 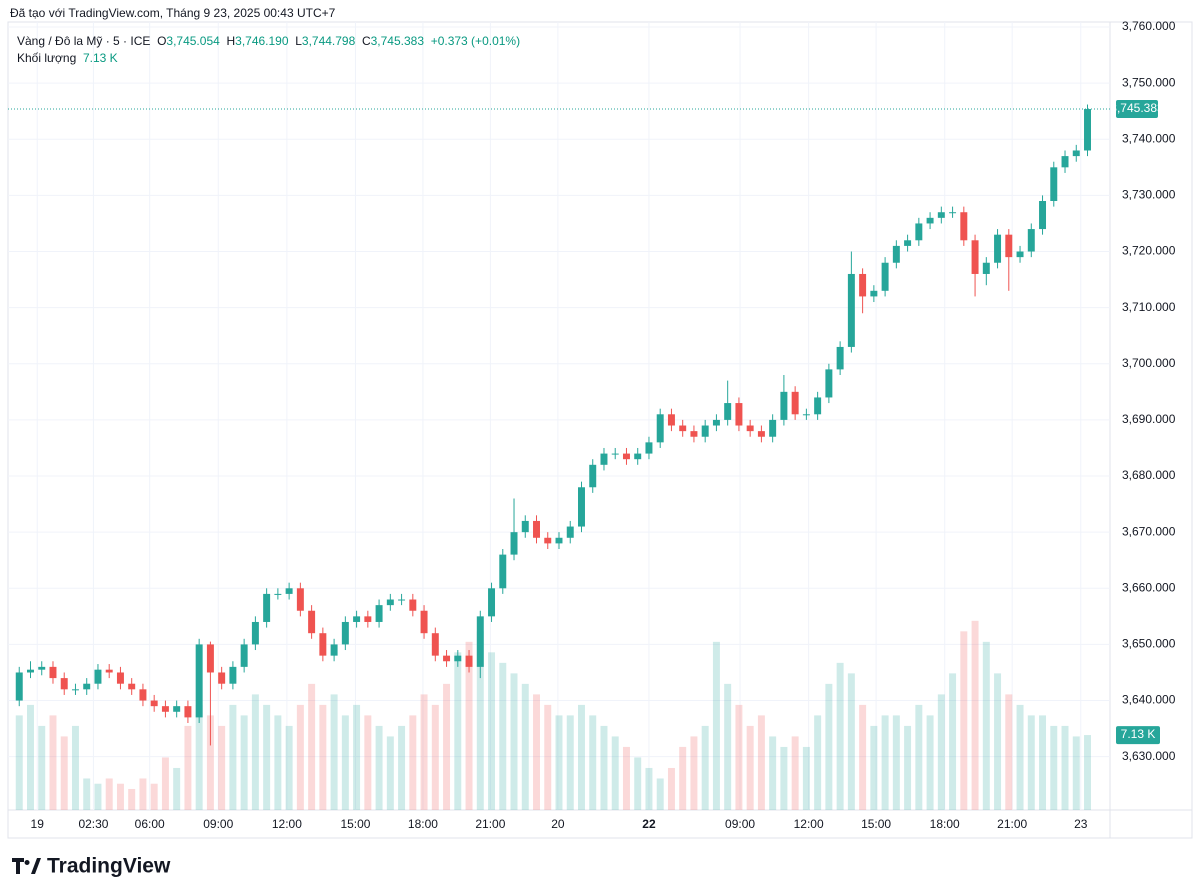 What do you see at coordinates (649, 824) in the screenshot?
I see `x-tick-label: 22` at bounding box center [649, 824].